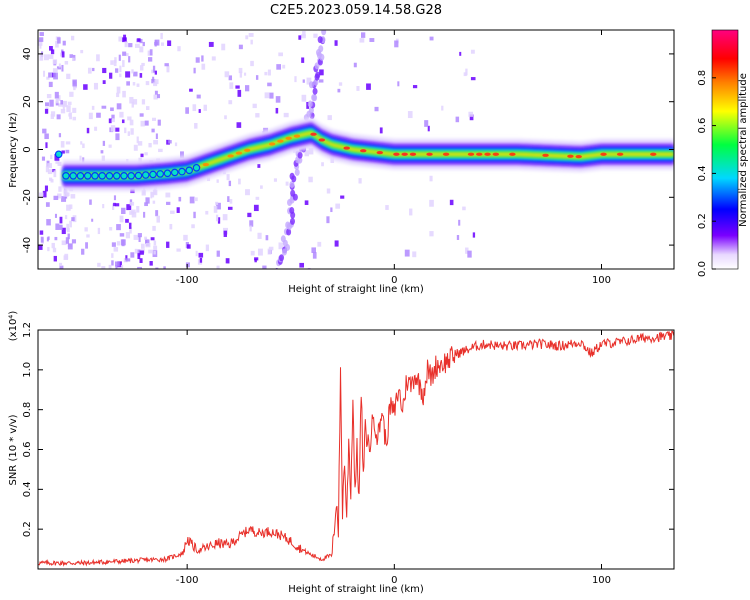  Describe the element at coordinates (289, 232) in the screenshot. I see `spectrogram-streak-point` at that location.